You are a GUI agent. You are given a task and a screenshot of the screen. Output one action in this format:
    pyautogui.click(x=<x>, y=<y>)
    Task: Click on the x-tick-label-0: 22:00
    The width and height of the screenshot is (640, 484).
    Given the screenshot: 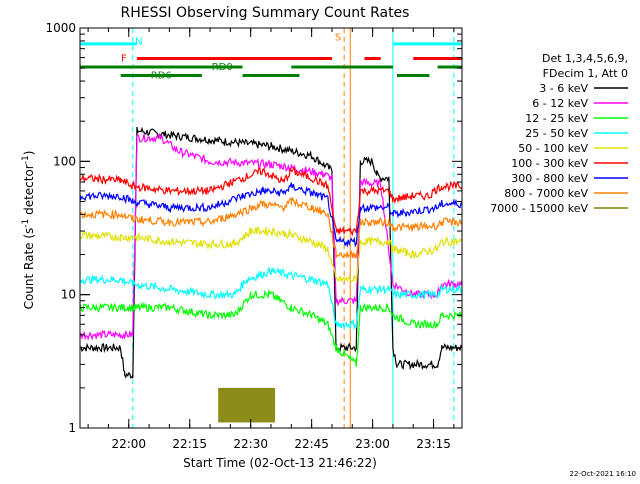 What is the action you would take?
    pyautogui.click(x=128, y=444)
    